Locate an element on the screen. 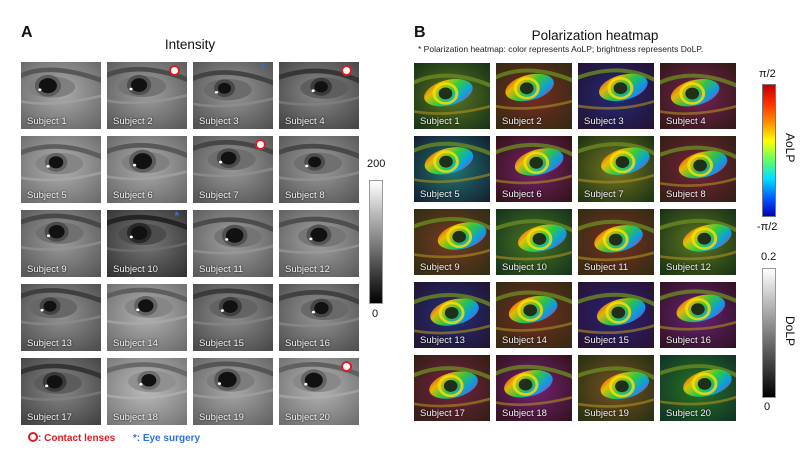 This screenshot has height=459, width=811. subject-label: Subject 1 is located at coordinates (440, 121).